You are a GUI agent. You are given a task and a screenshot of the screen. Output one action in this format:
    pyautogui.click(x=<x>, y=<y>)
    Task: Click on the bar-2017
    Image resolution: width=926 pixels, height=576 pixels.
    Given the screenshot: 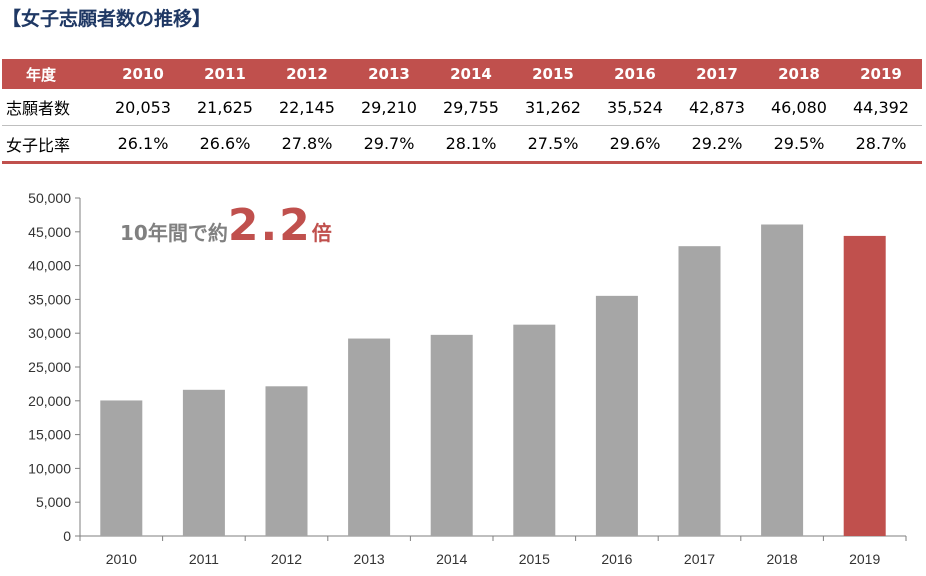 What is the action you would take?
    pyautogui.click(x=699, y=391)
    